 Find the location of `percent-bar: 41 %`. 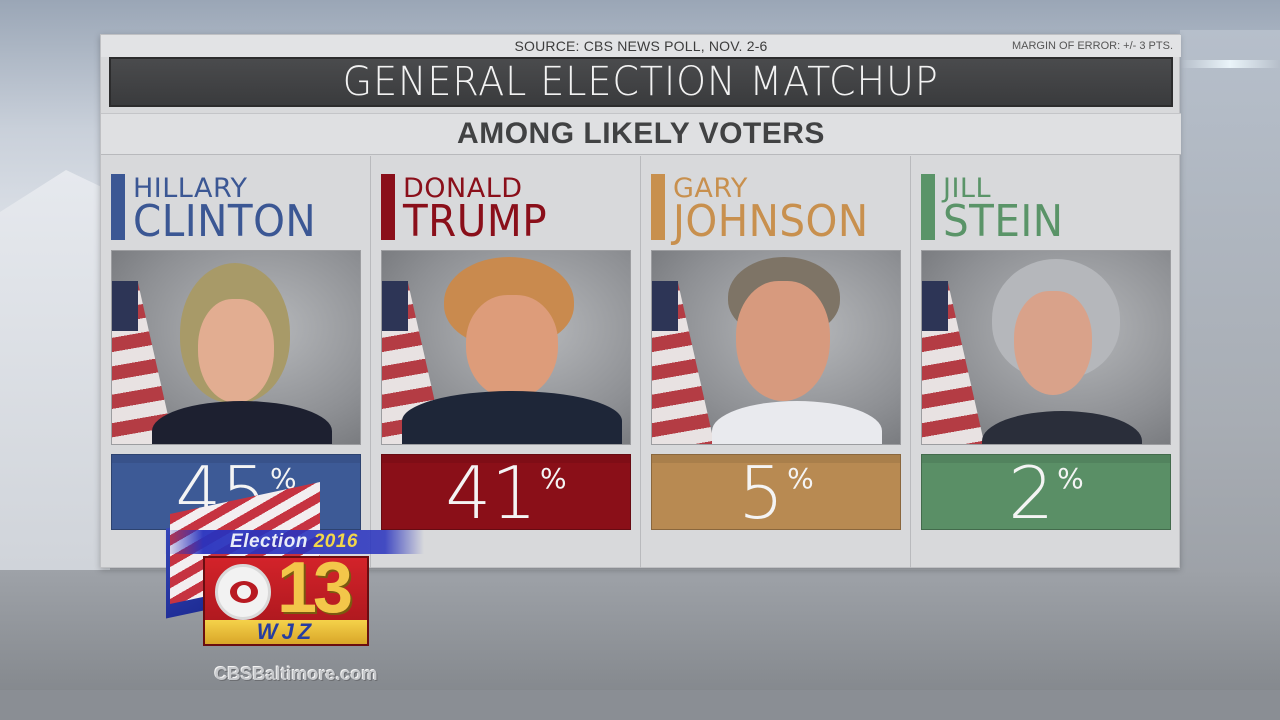

percent-bar: 41 % is located at coordinates (506, 493).